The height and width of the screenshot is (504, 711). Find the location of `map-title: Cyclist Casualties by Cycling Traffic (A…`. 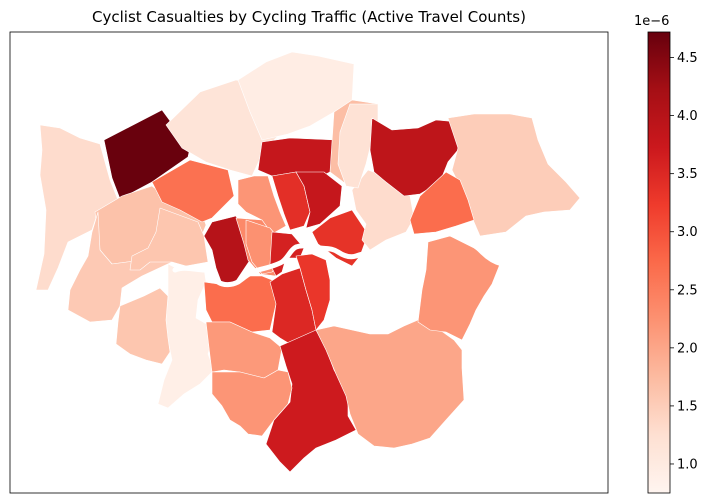

map-title: Cyclist Casualties by Cycling Traffic (A… is located at coordinates (309, 17).